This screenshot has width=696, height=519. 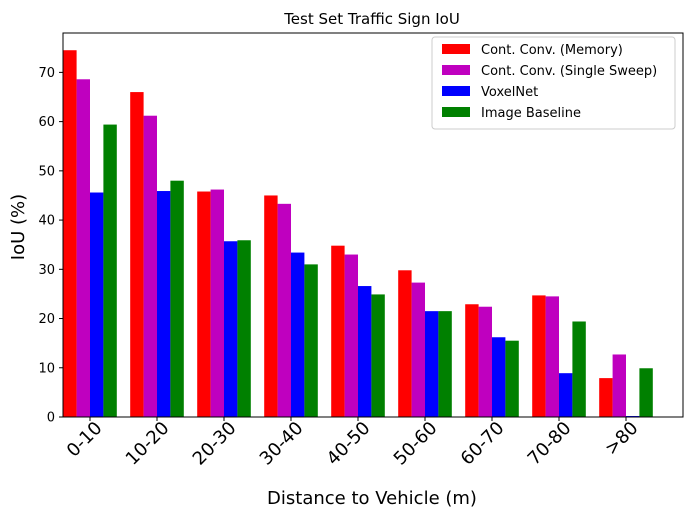 What do you see at coordinates (46, 171) in the screenshot?
I see `y-tick-label: 50` at bounding box center [46, 171].